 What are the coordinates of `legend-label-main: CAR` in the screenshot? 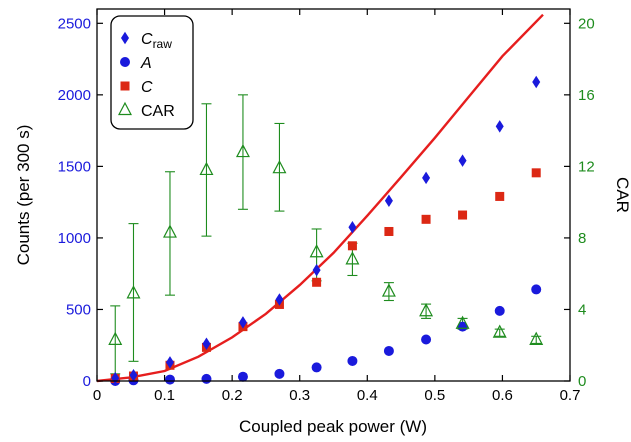 It's located at (158, 111).